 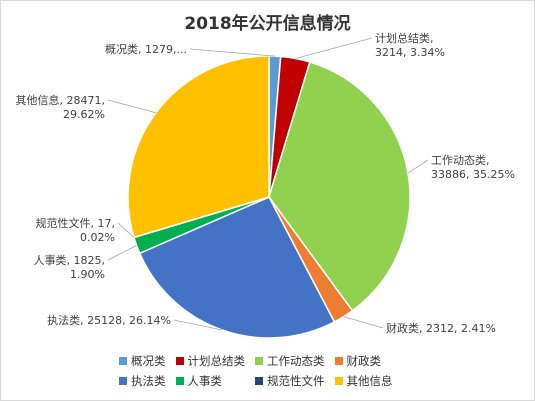 I want to click on legend-label: 其他信息, so click(x=369, y=381).